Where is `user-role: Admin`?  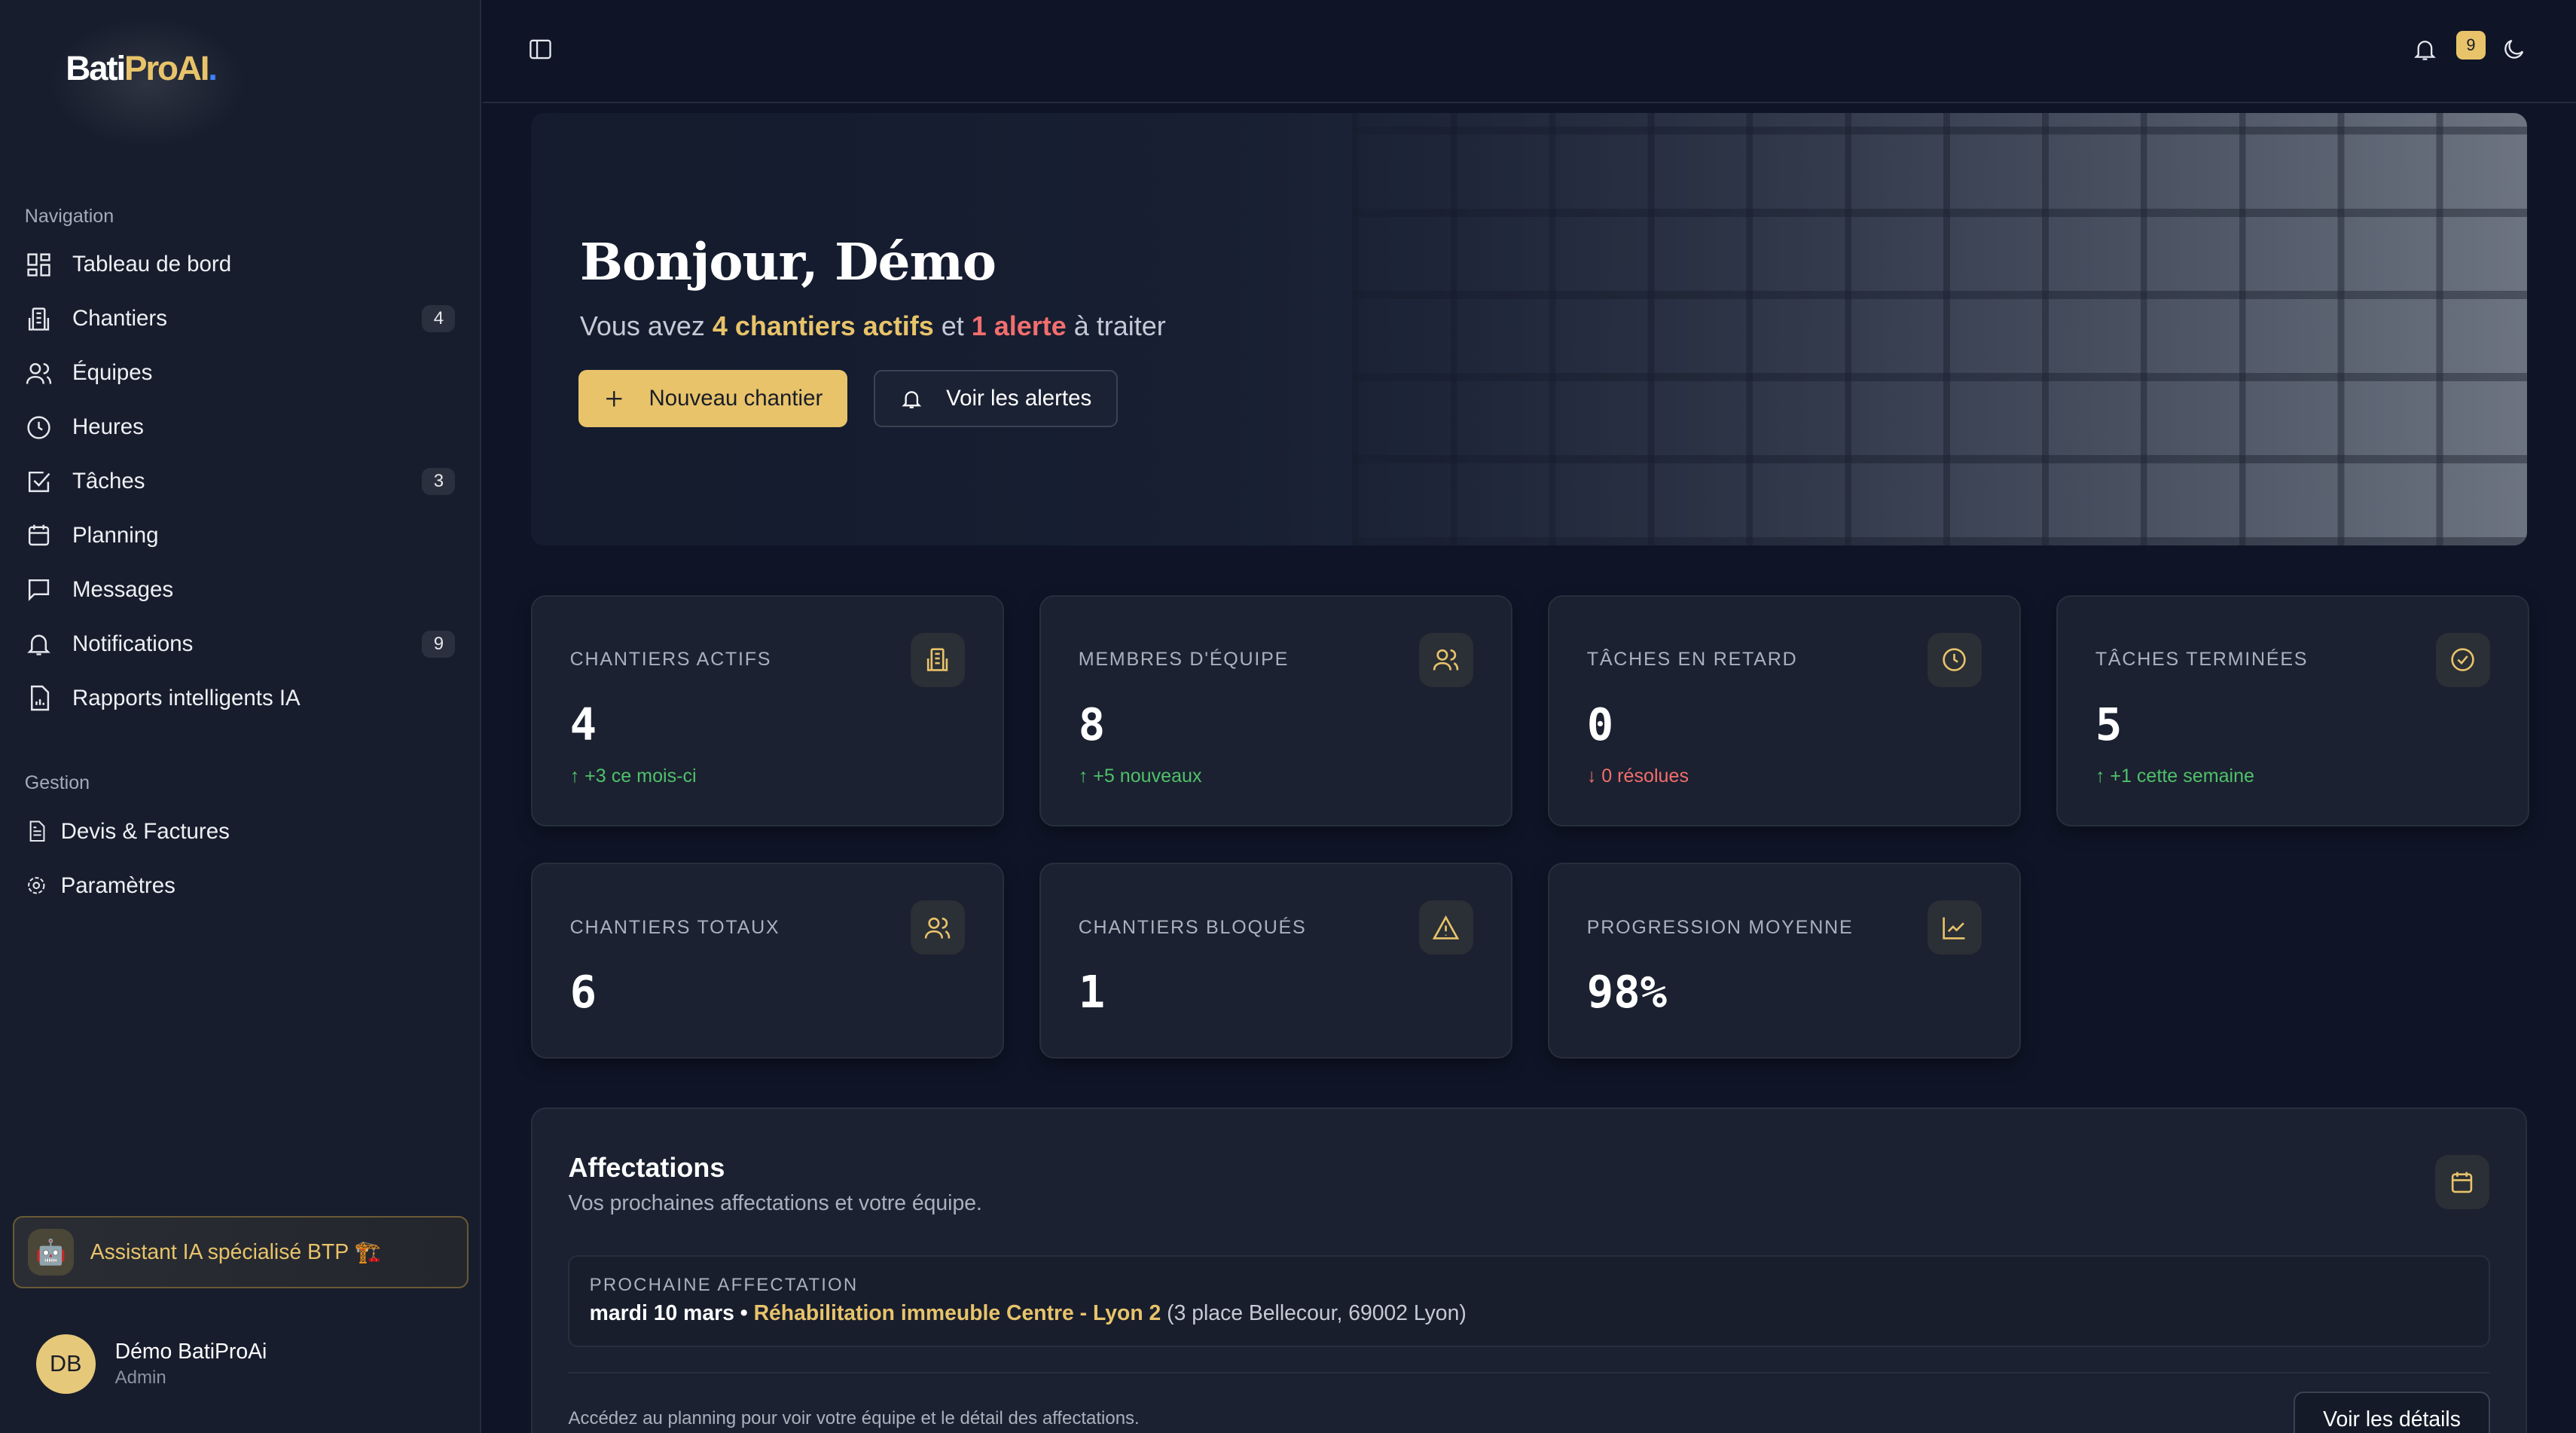
user-role: Admin is located at coordinates (140, 1377).